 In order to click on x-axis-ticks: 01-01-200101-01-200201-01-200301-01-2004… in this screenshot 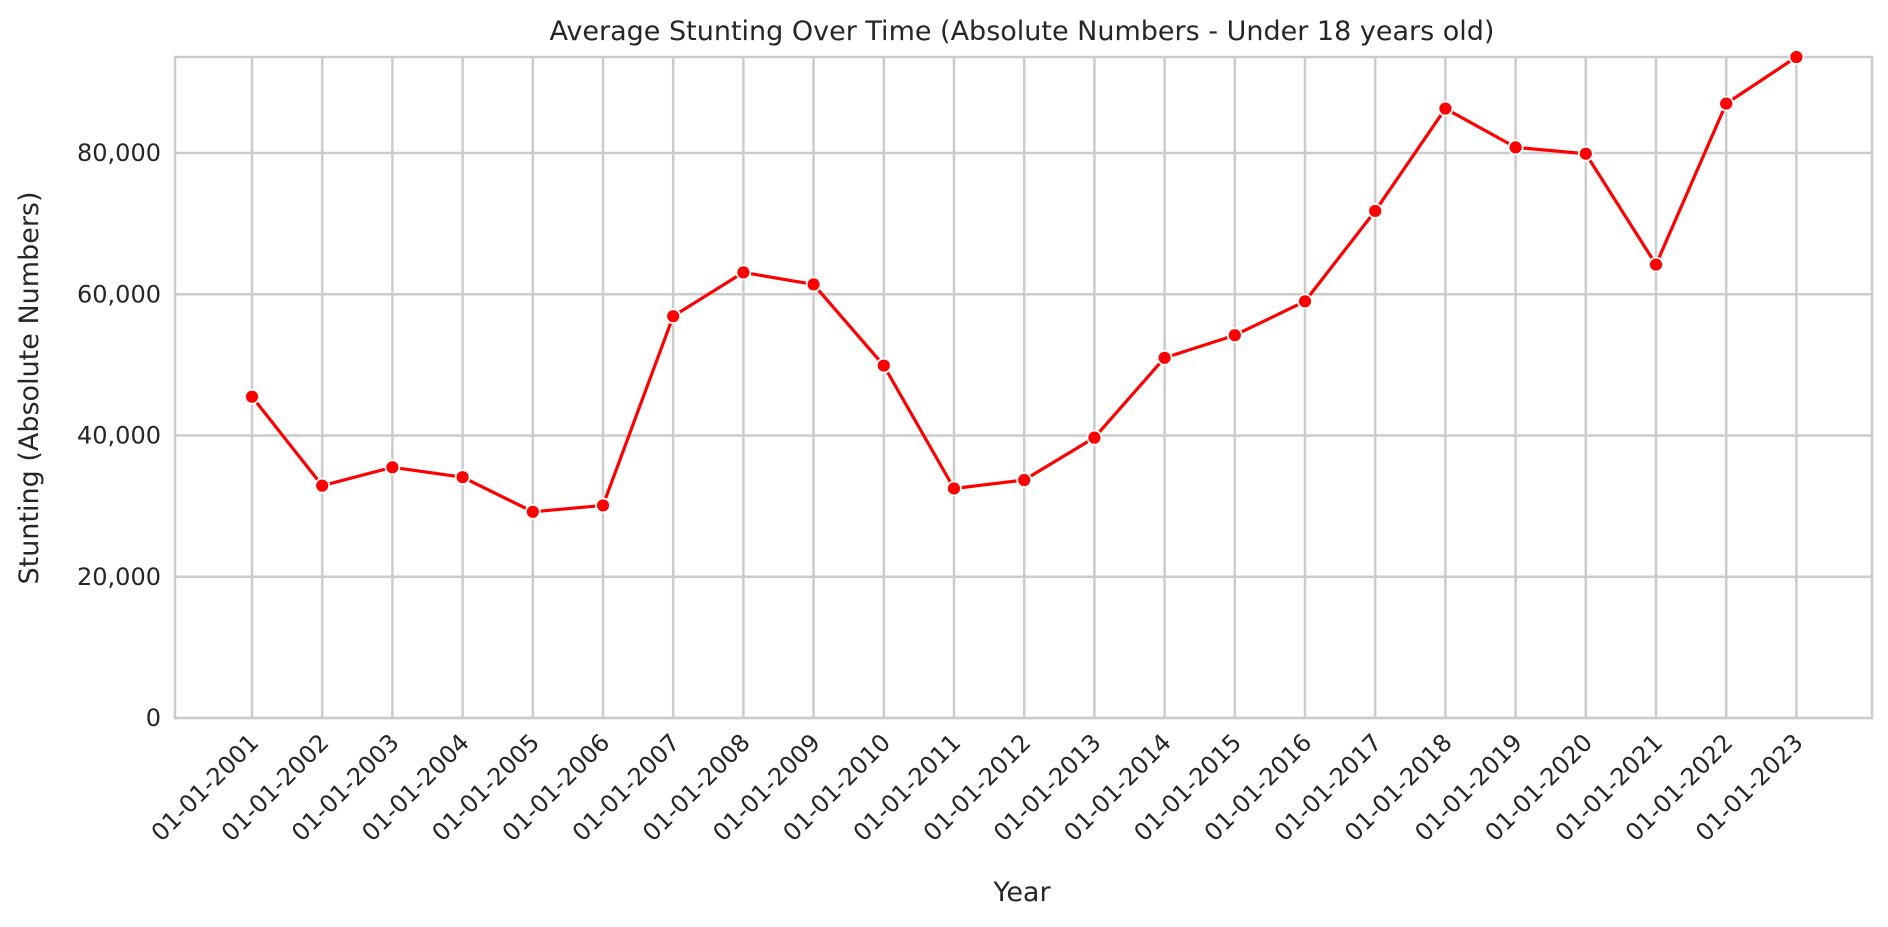, I will do `click(977, 787)`.